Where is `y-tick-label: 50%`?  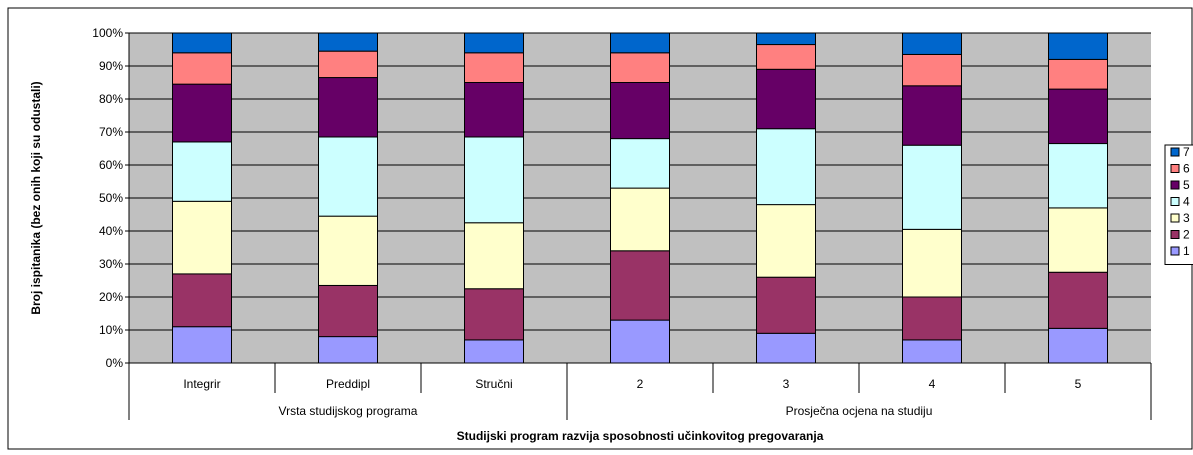
y-tick-label: 50% is located at coordinates (111, 198).